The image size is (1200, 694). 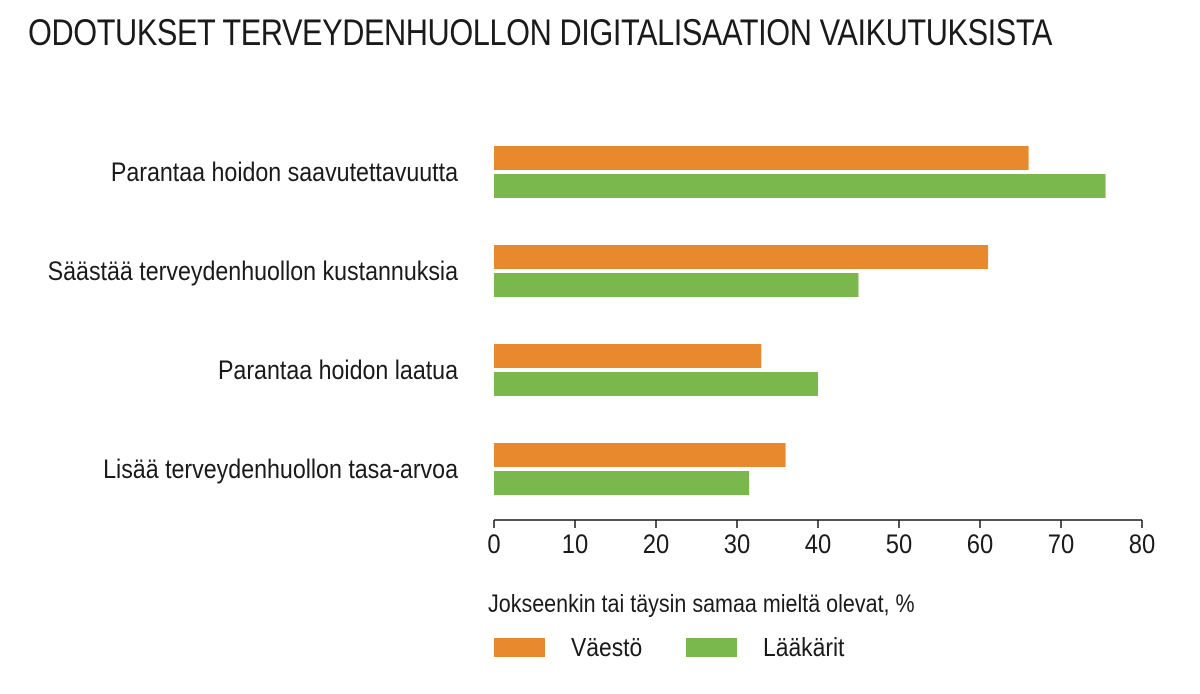 I want to click on legend-item-laakarit: Lääkärit, so click(x=770, y=647).